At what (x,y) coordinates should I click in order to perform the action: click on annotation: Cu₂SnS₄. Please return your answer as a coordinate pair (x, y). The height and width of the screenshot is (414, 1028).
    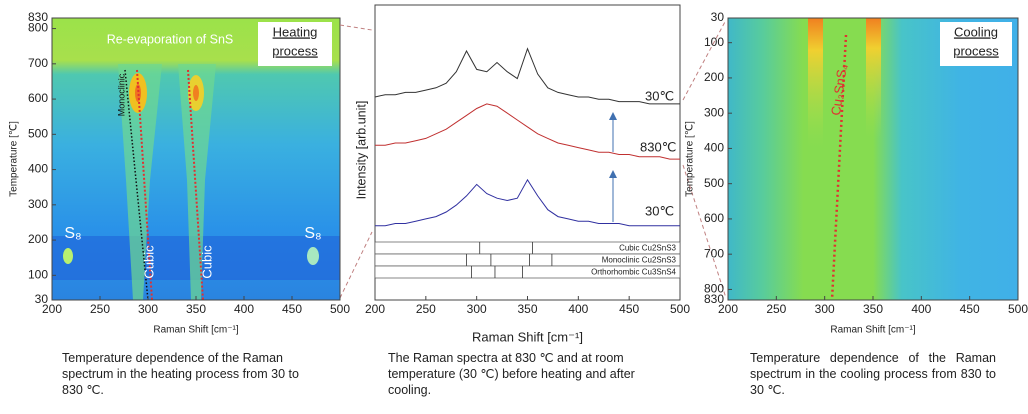
    Looking at the image, I should click on (839, 89).